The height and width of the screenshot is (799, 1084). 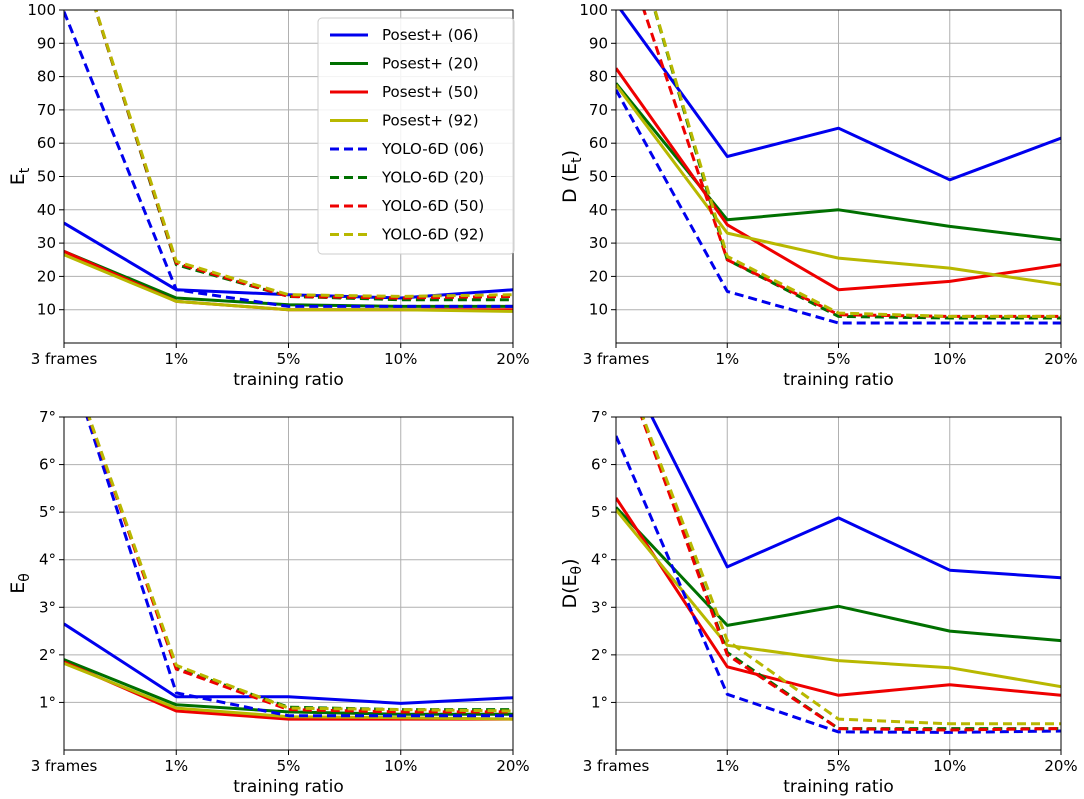 I want to click on legend-label: YOLO-6D (06), so click(x=432, y=149).